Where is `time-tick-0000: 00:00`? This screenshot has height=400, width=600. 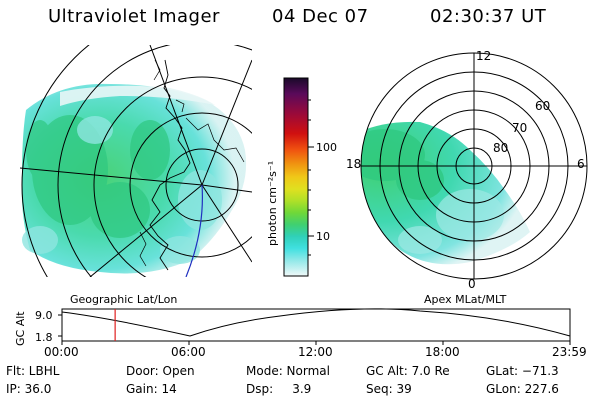
time-tick-0000: 00:00 is located at coordinates (61, 352).